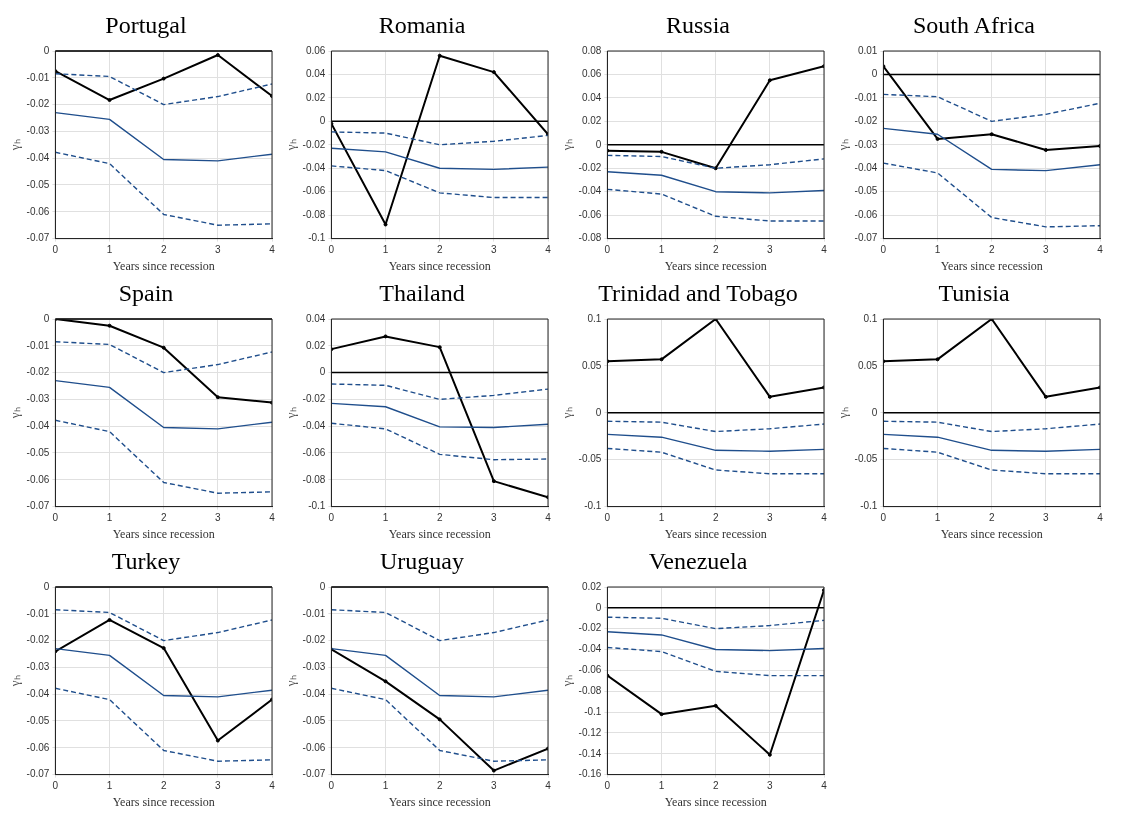  What do you see at coordinates (698, 293) in the screenshot?
I see `chart-title: Trinidad and Tobago` at bounding box center [698, 293].